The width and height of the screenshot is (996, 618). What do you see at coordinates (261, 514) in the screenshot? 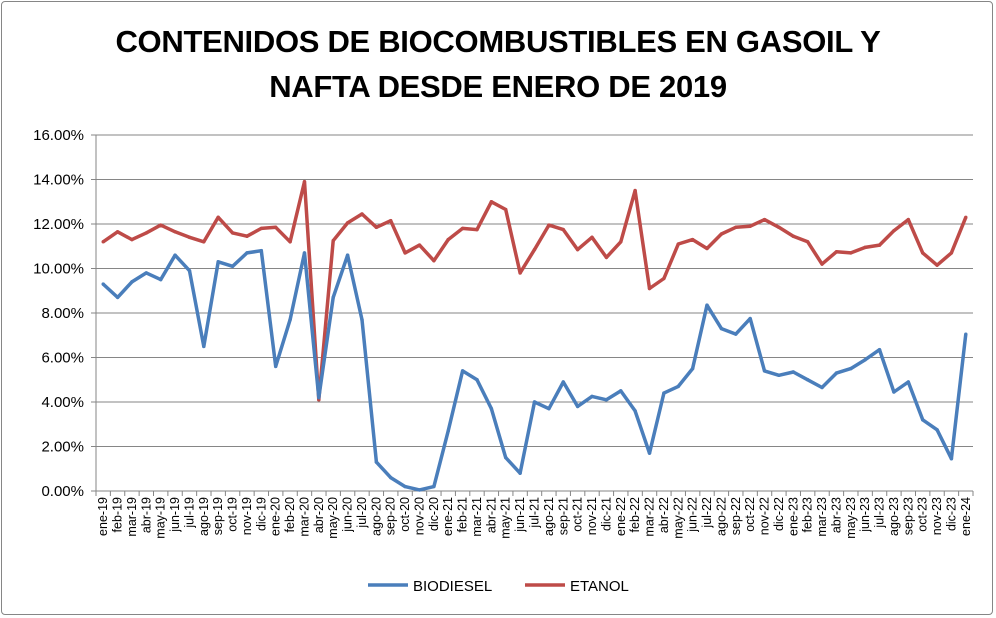
I see `x-tick-label: dic-19` at bounding box center [261, 514].